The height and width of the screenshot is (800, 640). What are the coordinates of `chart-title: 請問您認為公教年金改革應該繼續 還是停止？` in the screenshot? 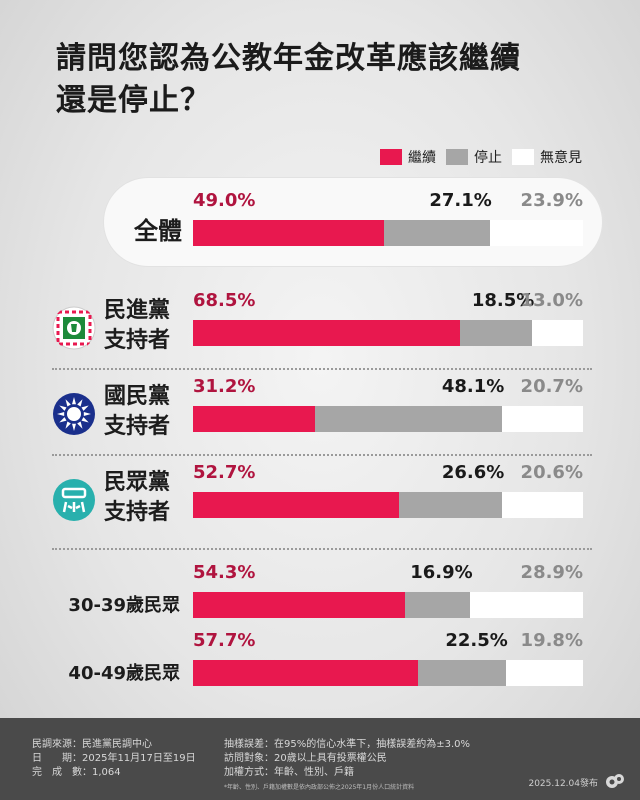 It's located at (326, 80).